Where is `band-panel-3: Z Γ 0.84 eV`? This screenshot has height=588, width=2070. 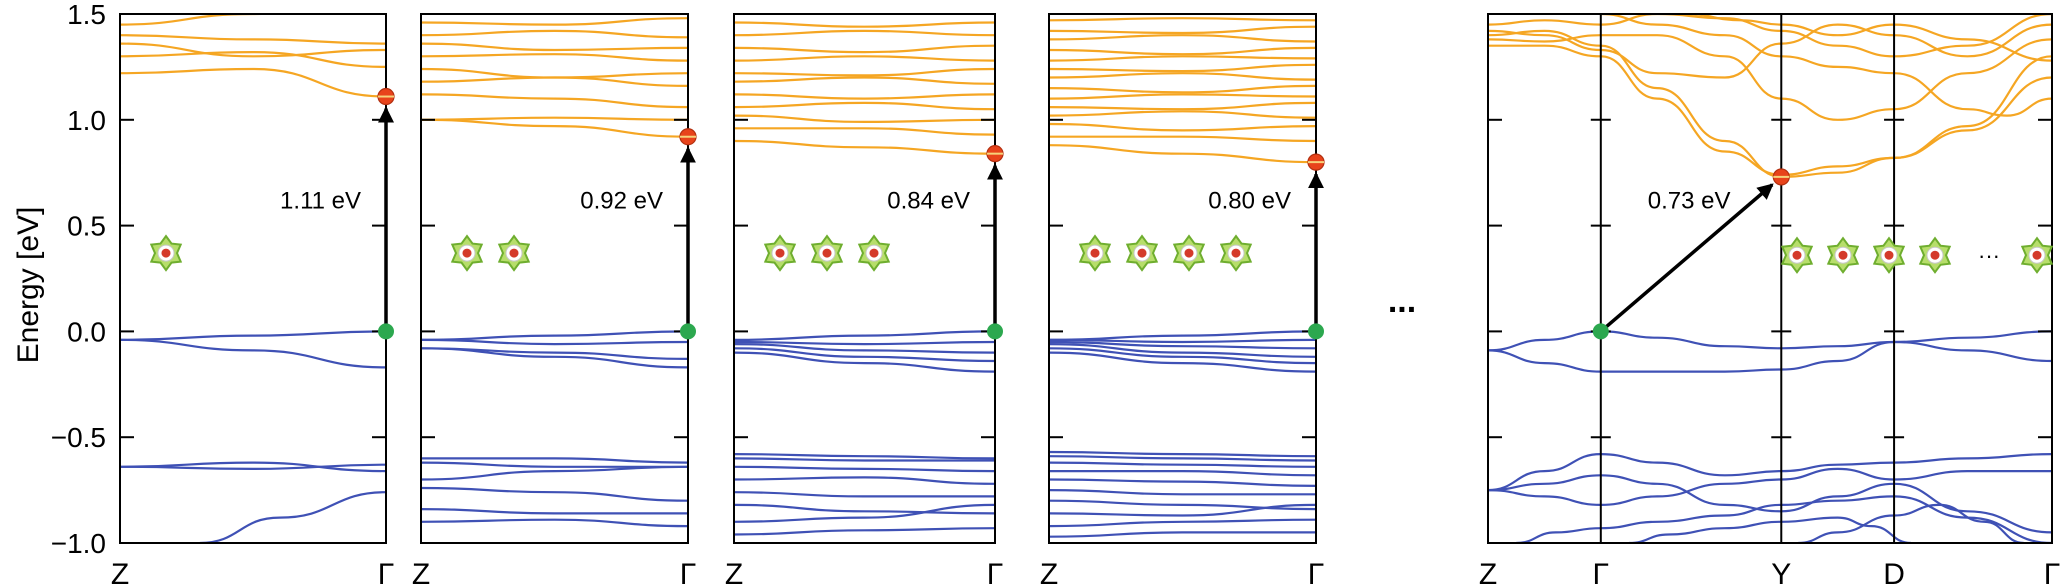
band-panel-3: Z Γ 0.84 eV is located at coordinates (864, 300).